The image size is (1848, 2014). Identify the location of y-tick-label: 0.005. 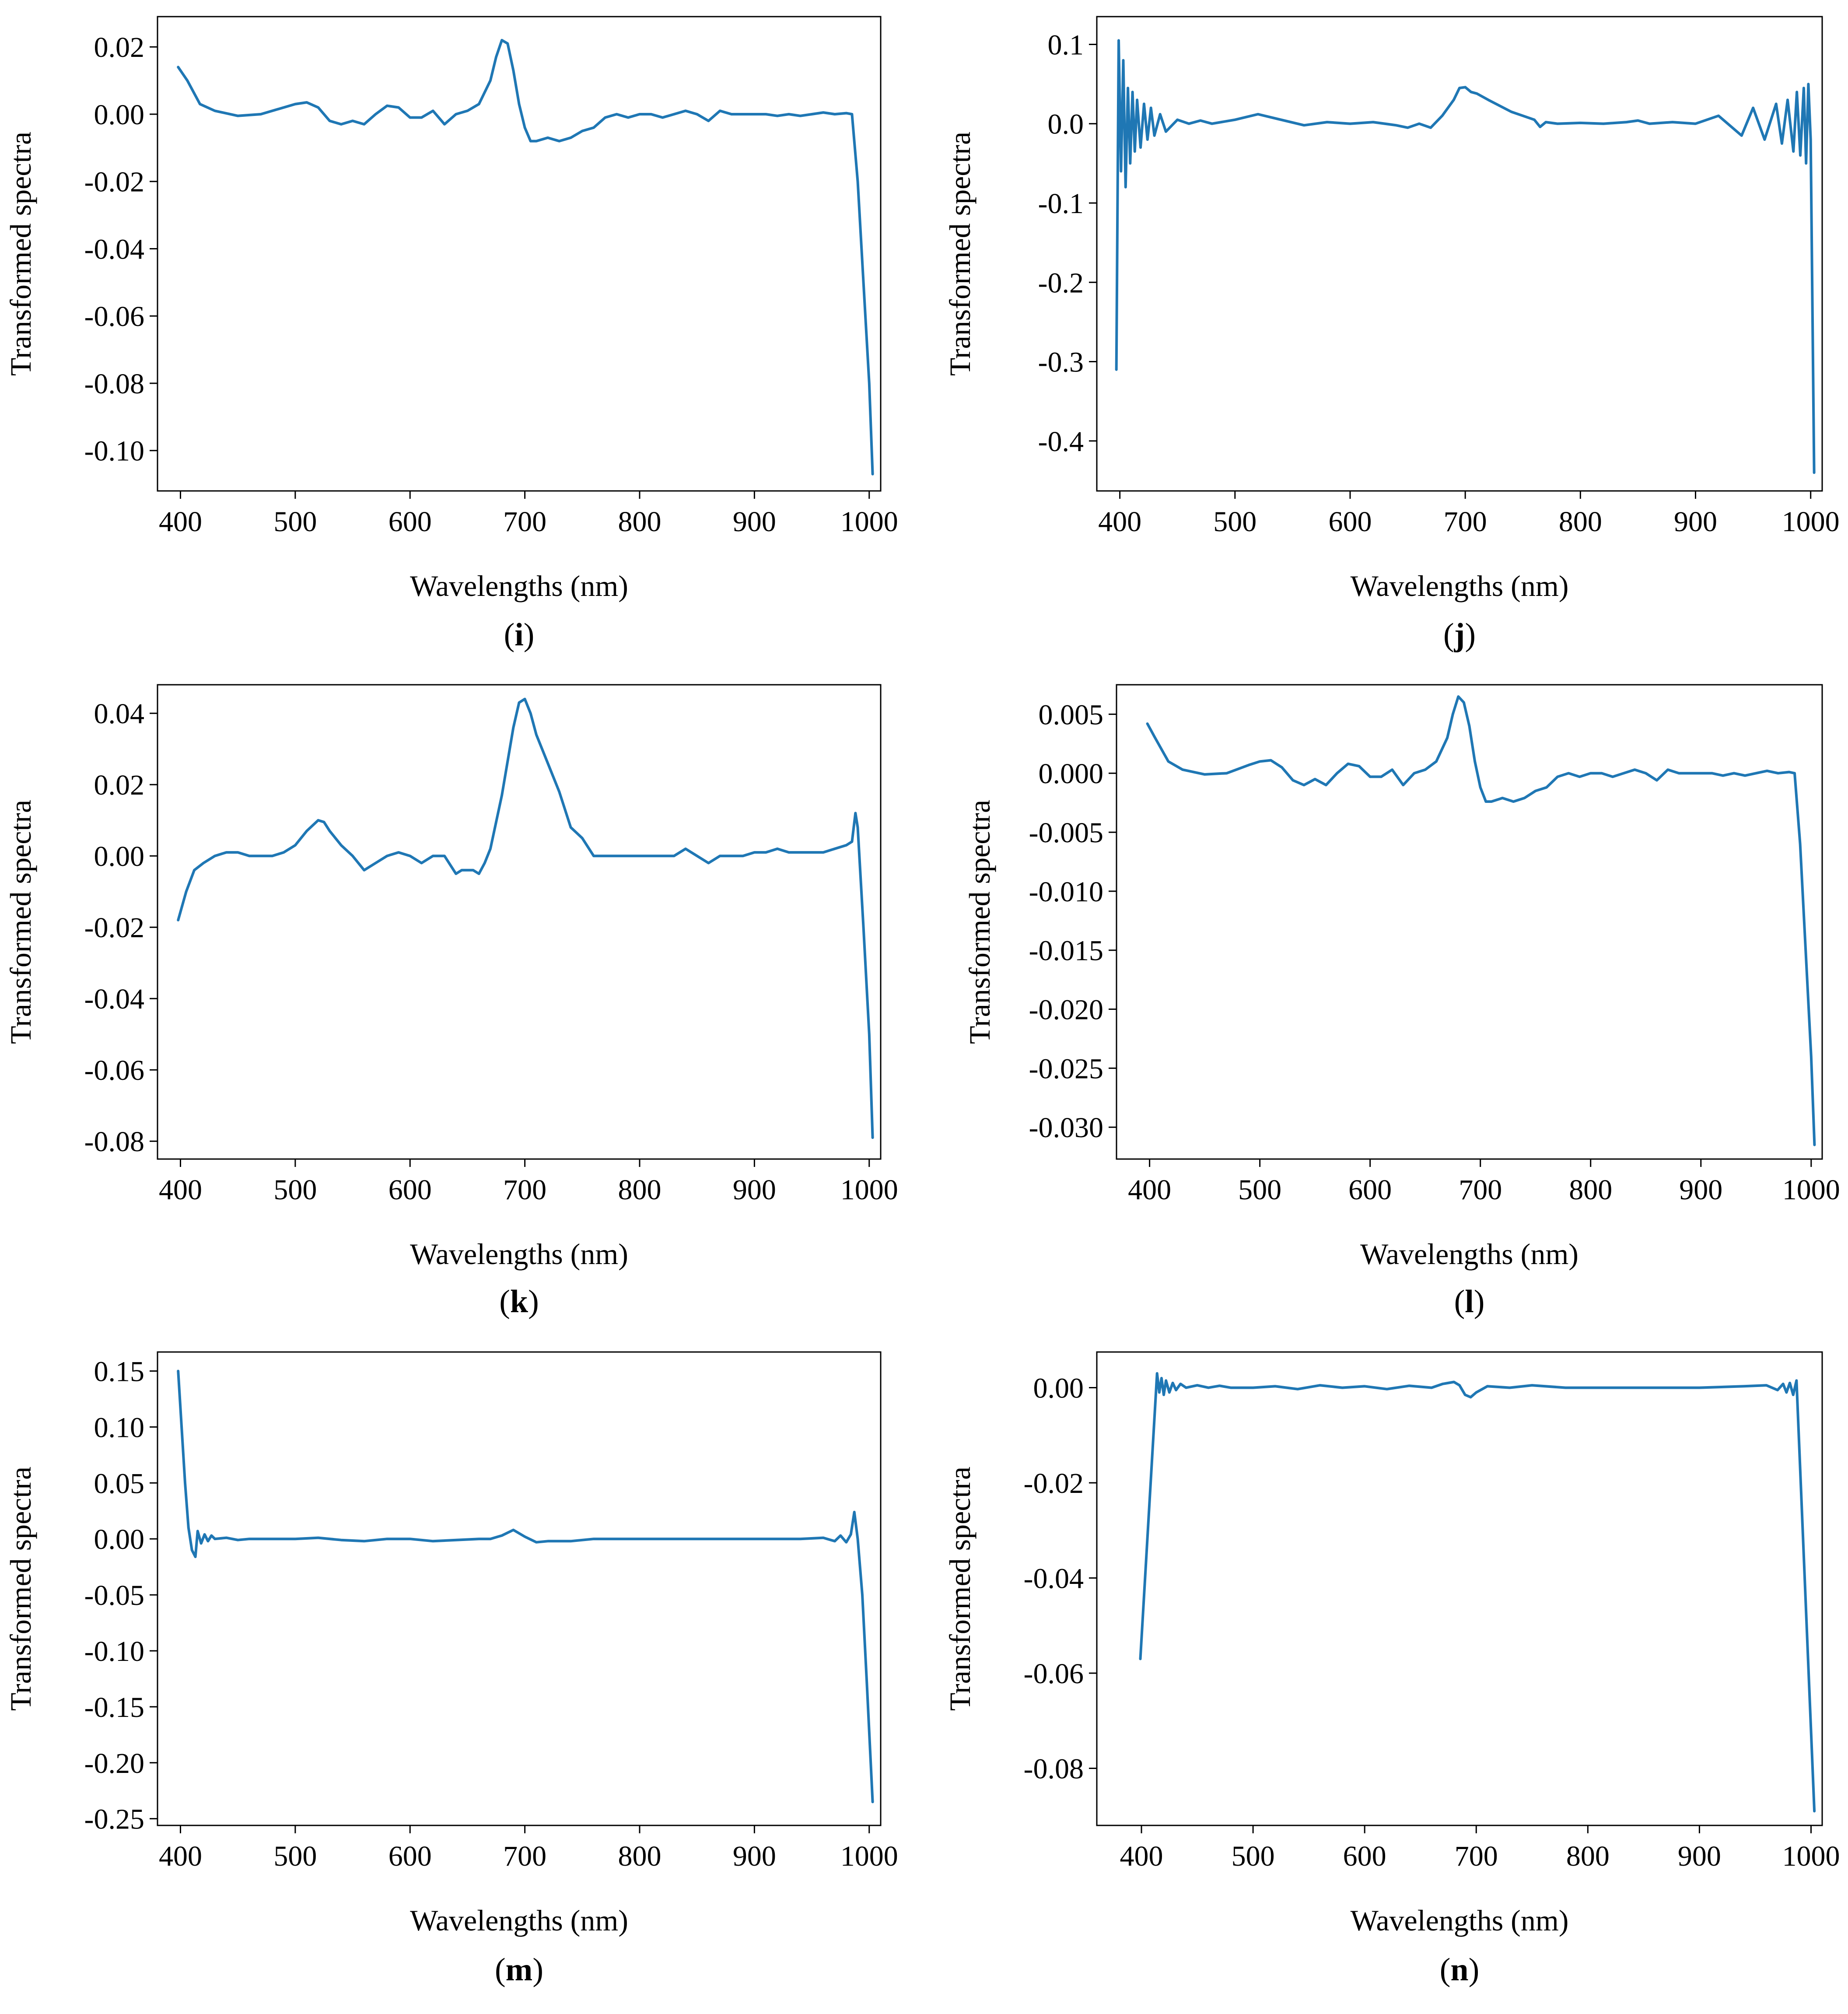
(1071, 715).